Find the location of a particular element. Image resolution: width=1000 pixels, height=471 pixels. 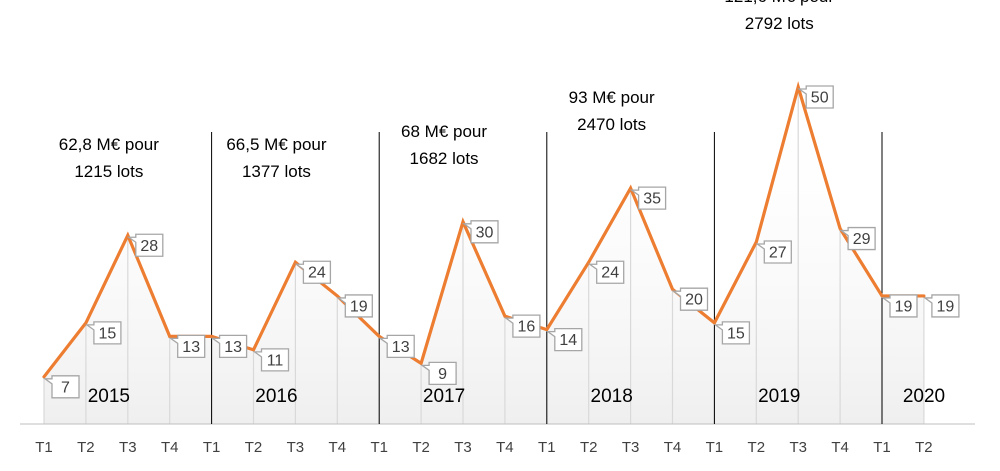

data-label: 35 is located at coordinates (648, 198).